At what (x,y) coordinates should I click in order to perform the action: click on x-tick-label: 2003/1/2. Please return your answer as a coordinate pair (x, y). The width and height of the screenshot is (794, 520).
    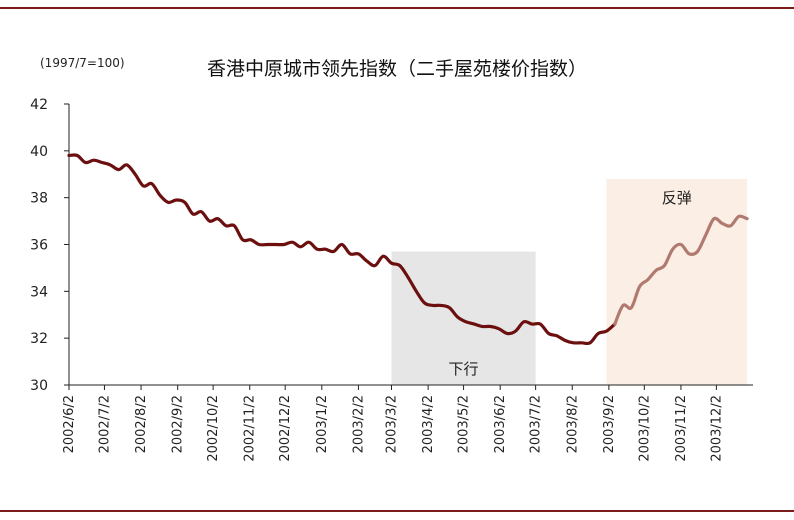
    Looking at the image, I should click on (322, 424).